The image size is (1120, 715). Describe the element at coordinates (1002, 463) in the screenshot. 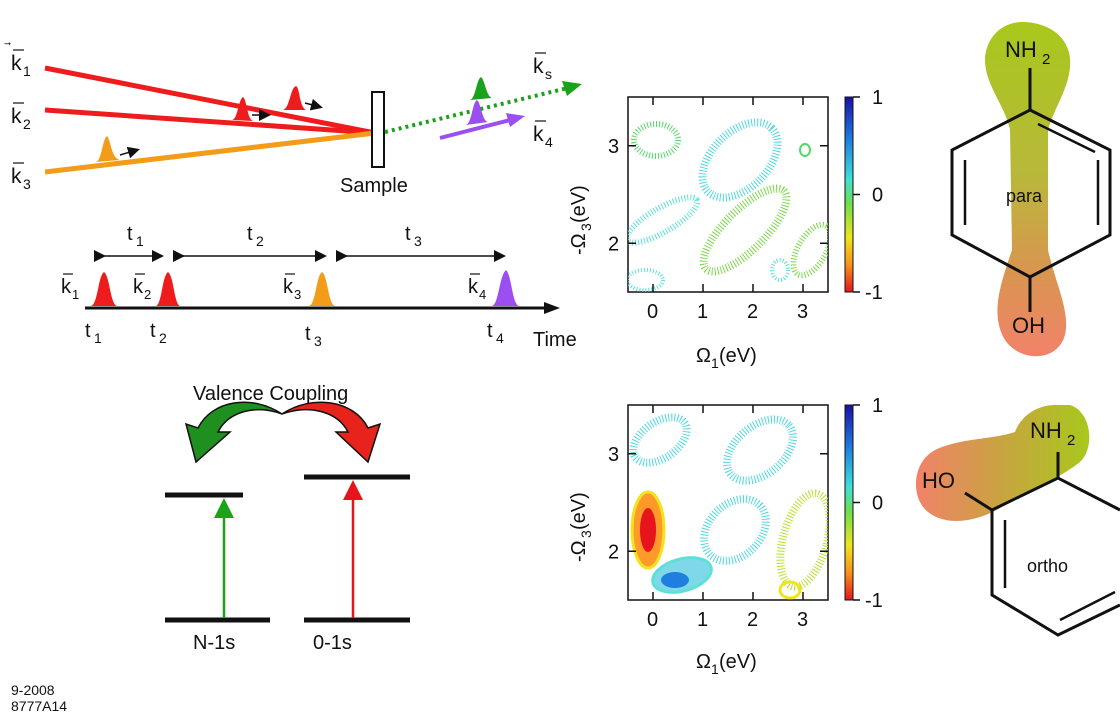

I see `ortho-orbital-blob` at that location.